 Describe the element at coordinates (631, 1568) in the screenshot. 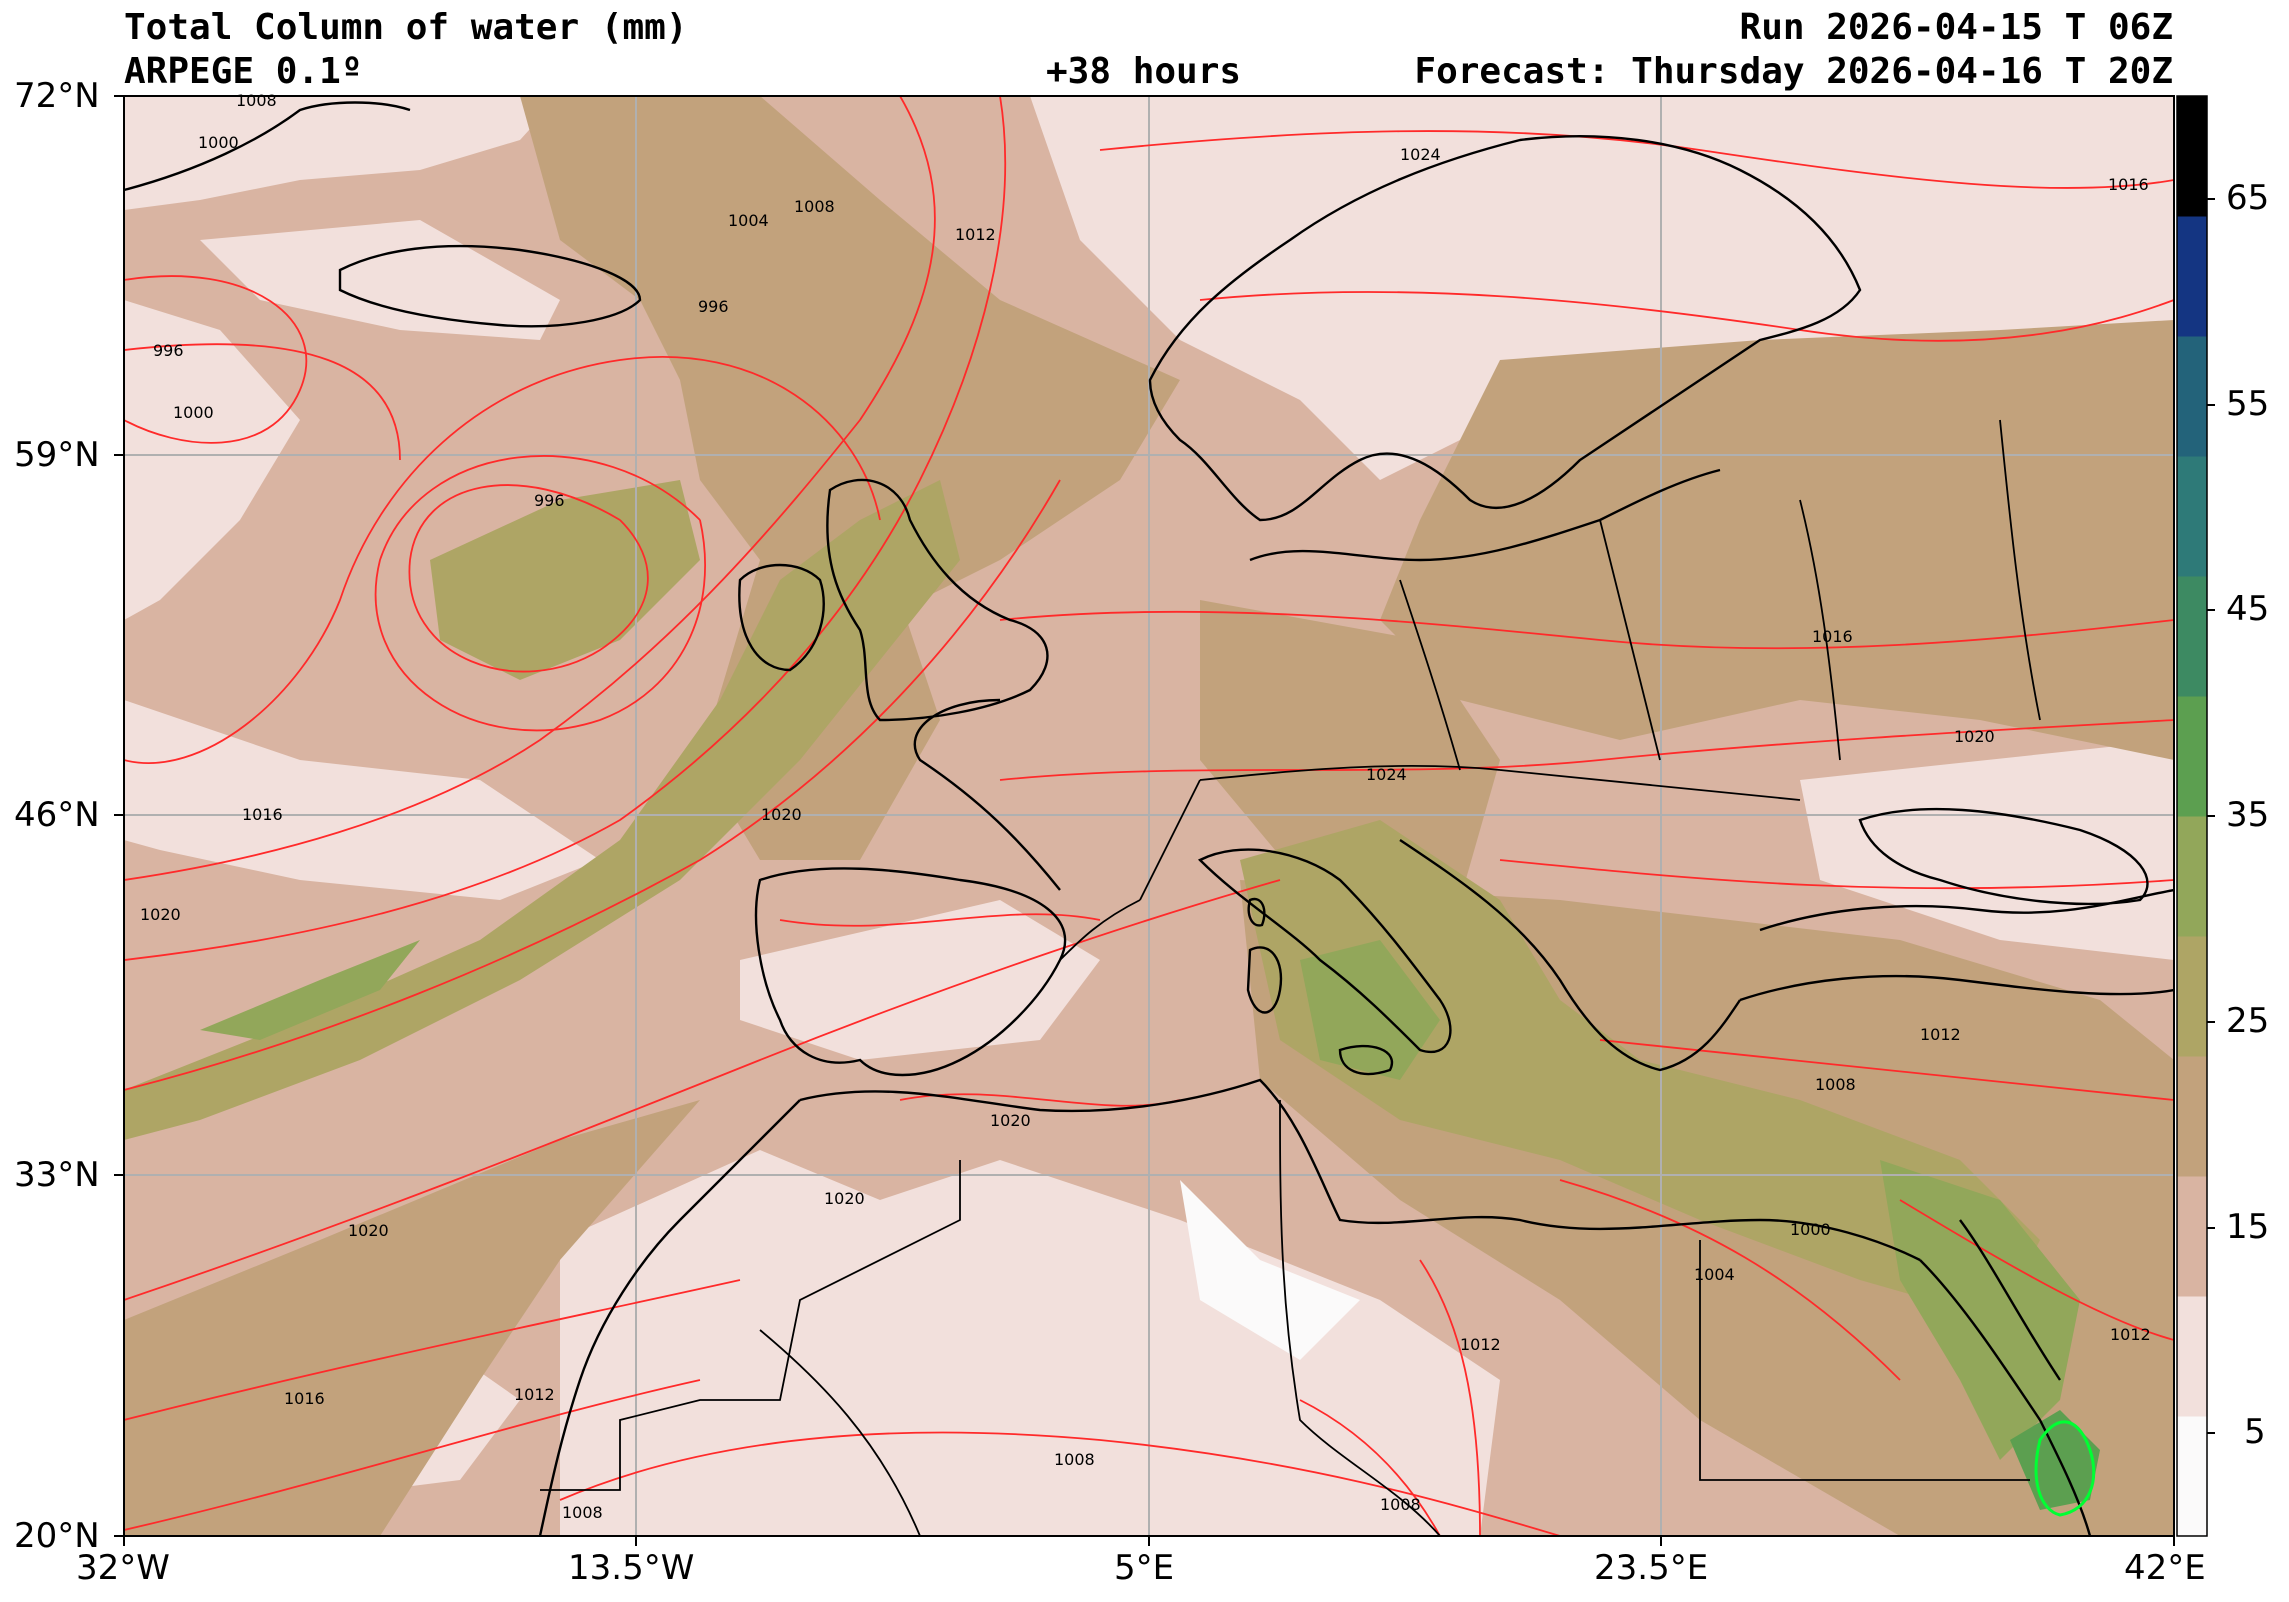

I see `lon-label: 13.5°W` at that location.